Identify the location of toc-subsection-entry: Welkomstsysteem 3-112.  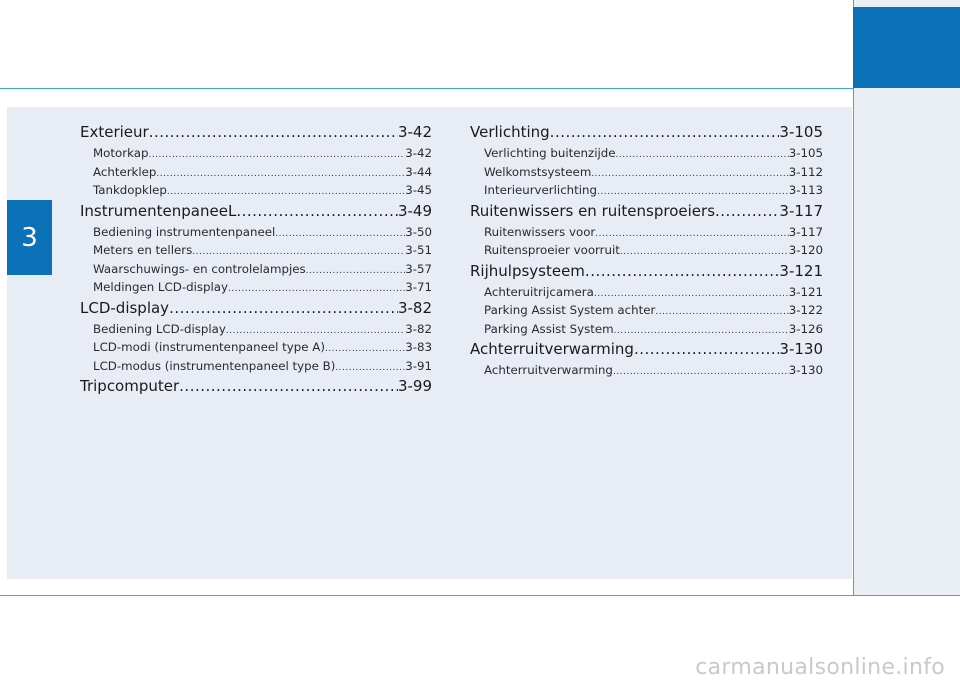
(646, 172).